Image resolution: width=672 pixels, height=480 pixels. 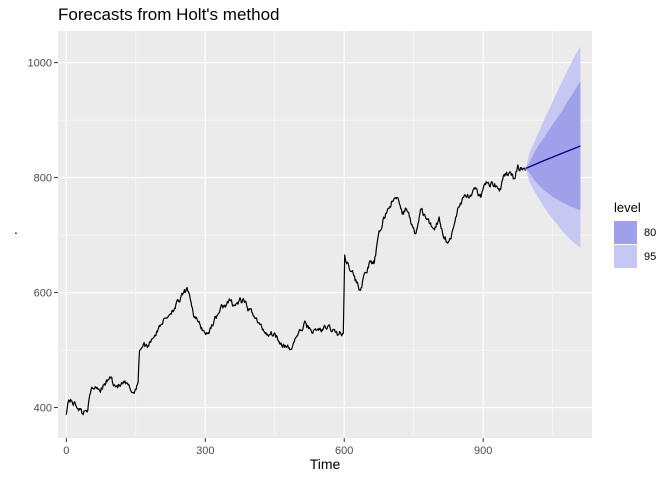 I want to click on x-tick-label: 0, so click(x=66, y=451).